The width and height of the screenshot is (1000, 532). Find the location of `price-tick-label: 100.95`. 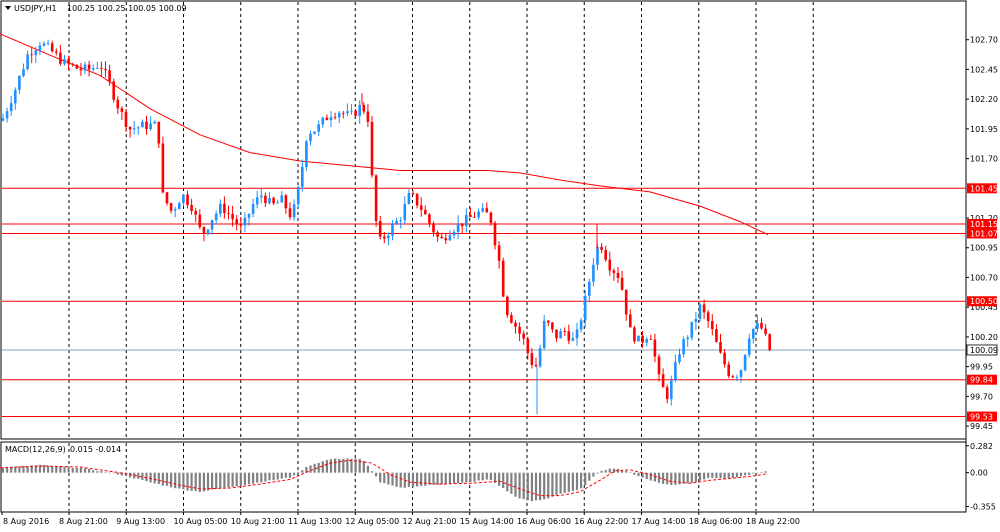

price-tick-label: 100.95 is located at coordinates (984, 248).